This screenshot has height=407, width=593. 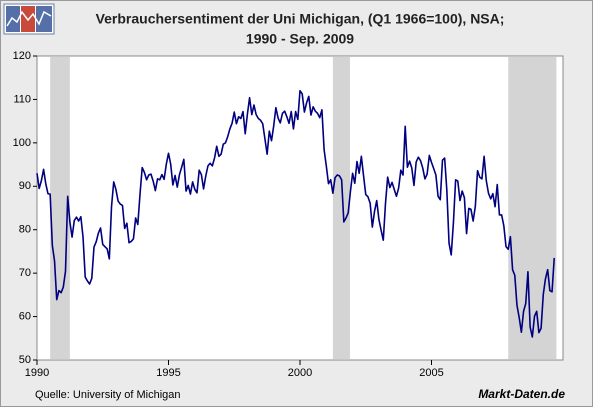 What do you see at coordinates (25, 316) in the screenshot?
I see `y-tick-label: 60` at bounding box center [25, 316].